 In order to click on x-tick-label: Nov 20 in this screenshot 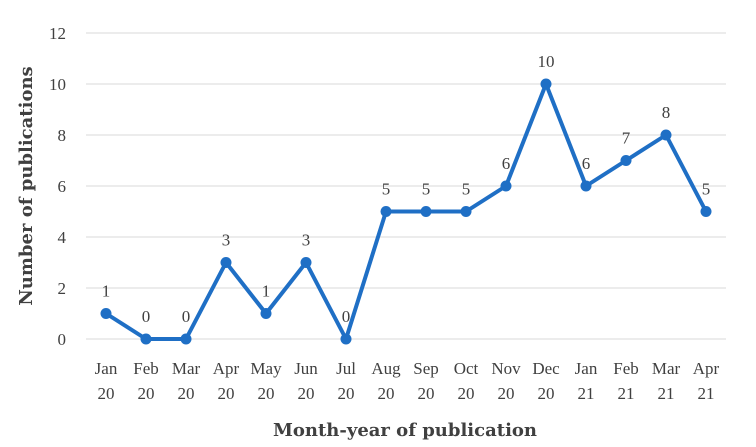, I will do `click(506, 381)`.